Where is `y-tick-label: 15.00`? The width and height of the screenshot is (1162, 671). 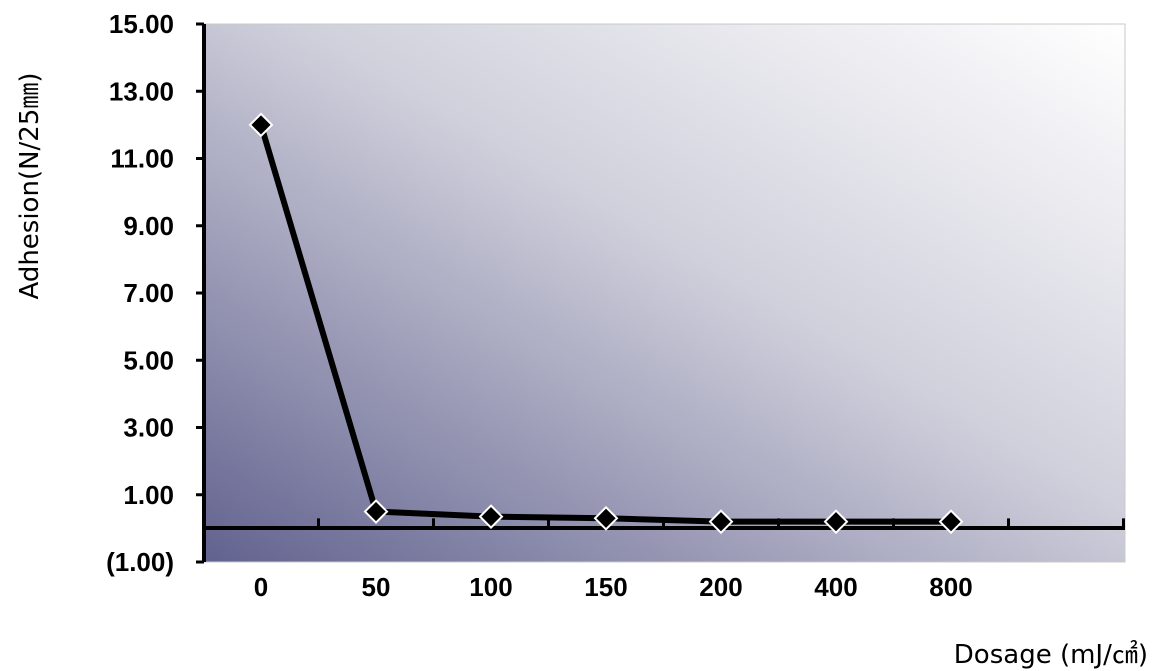
y-tick-label: 15.00 is located at coordinates (141, 24).